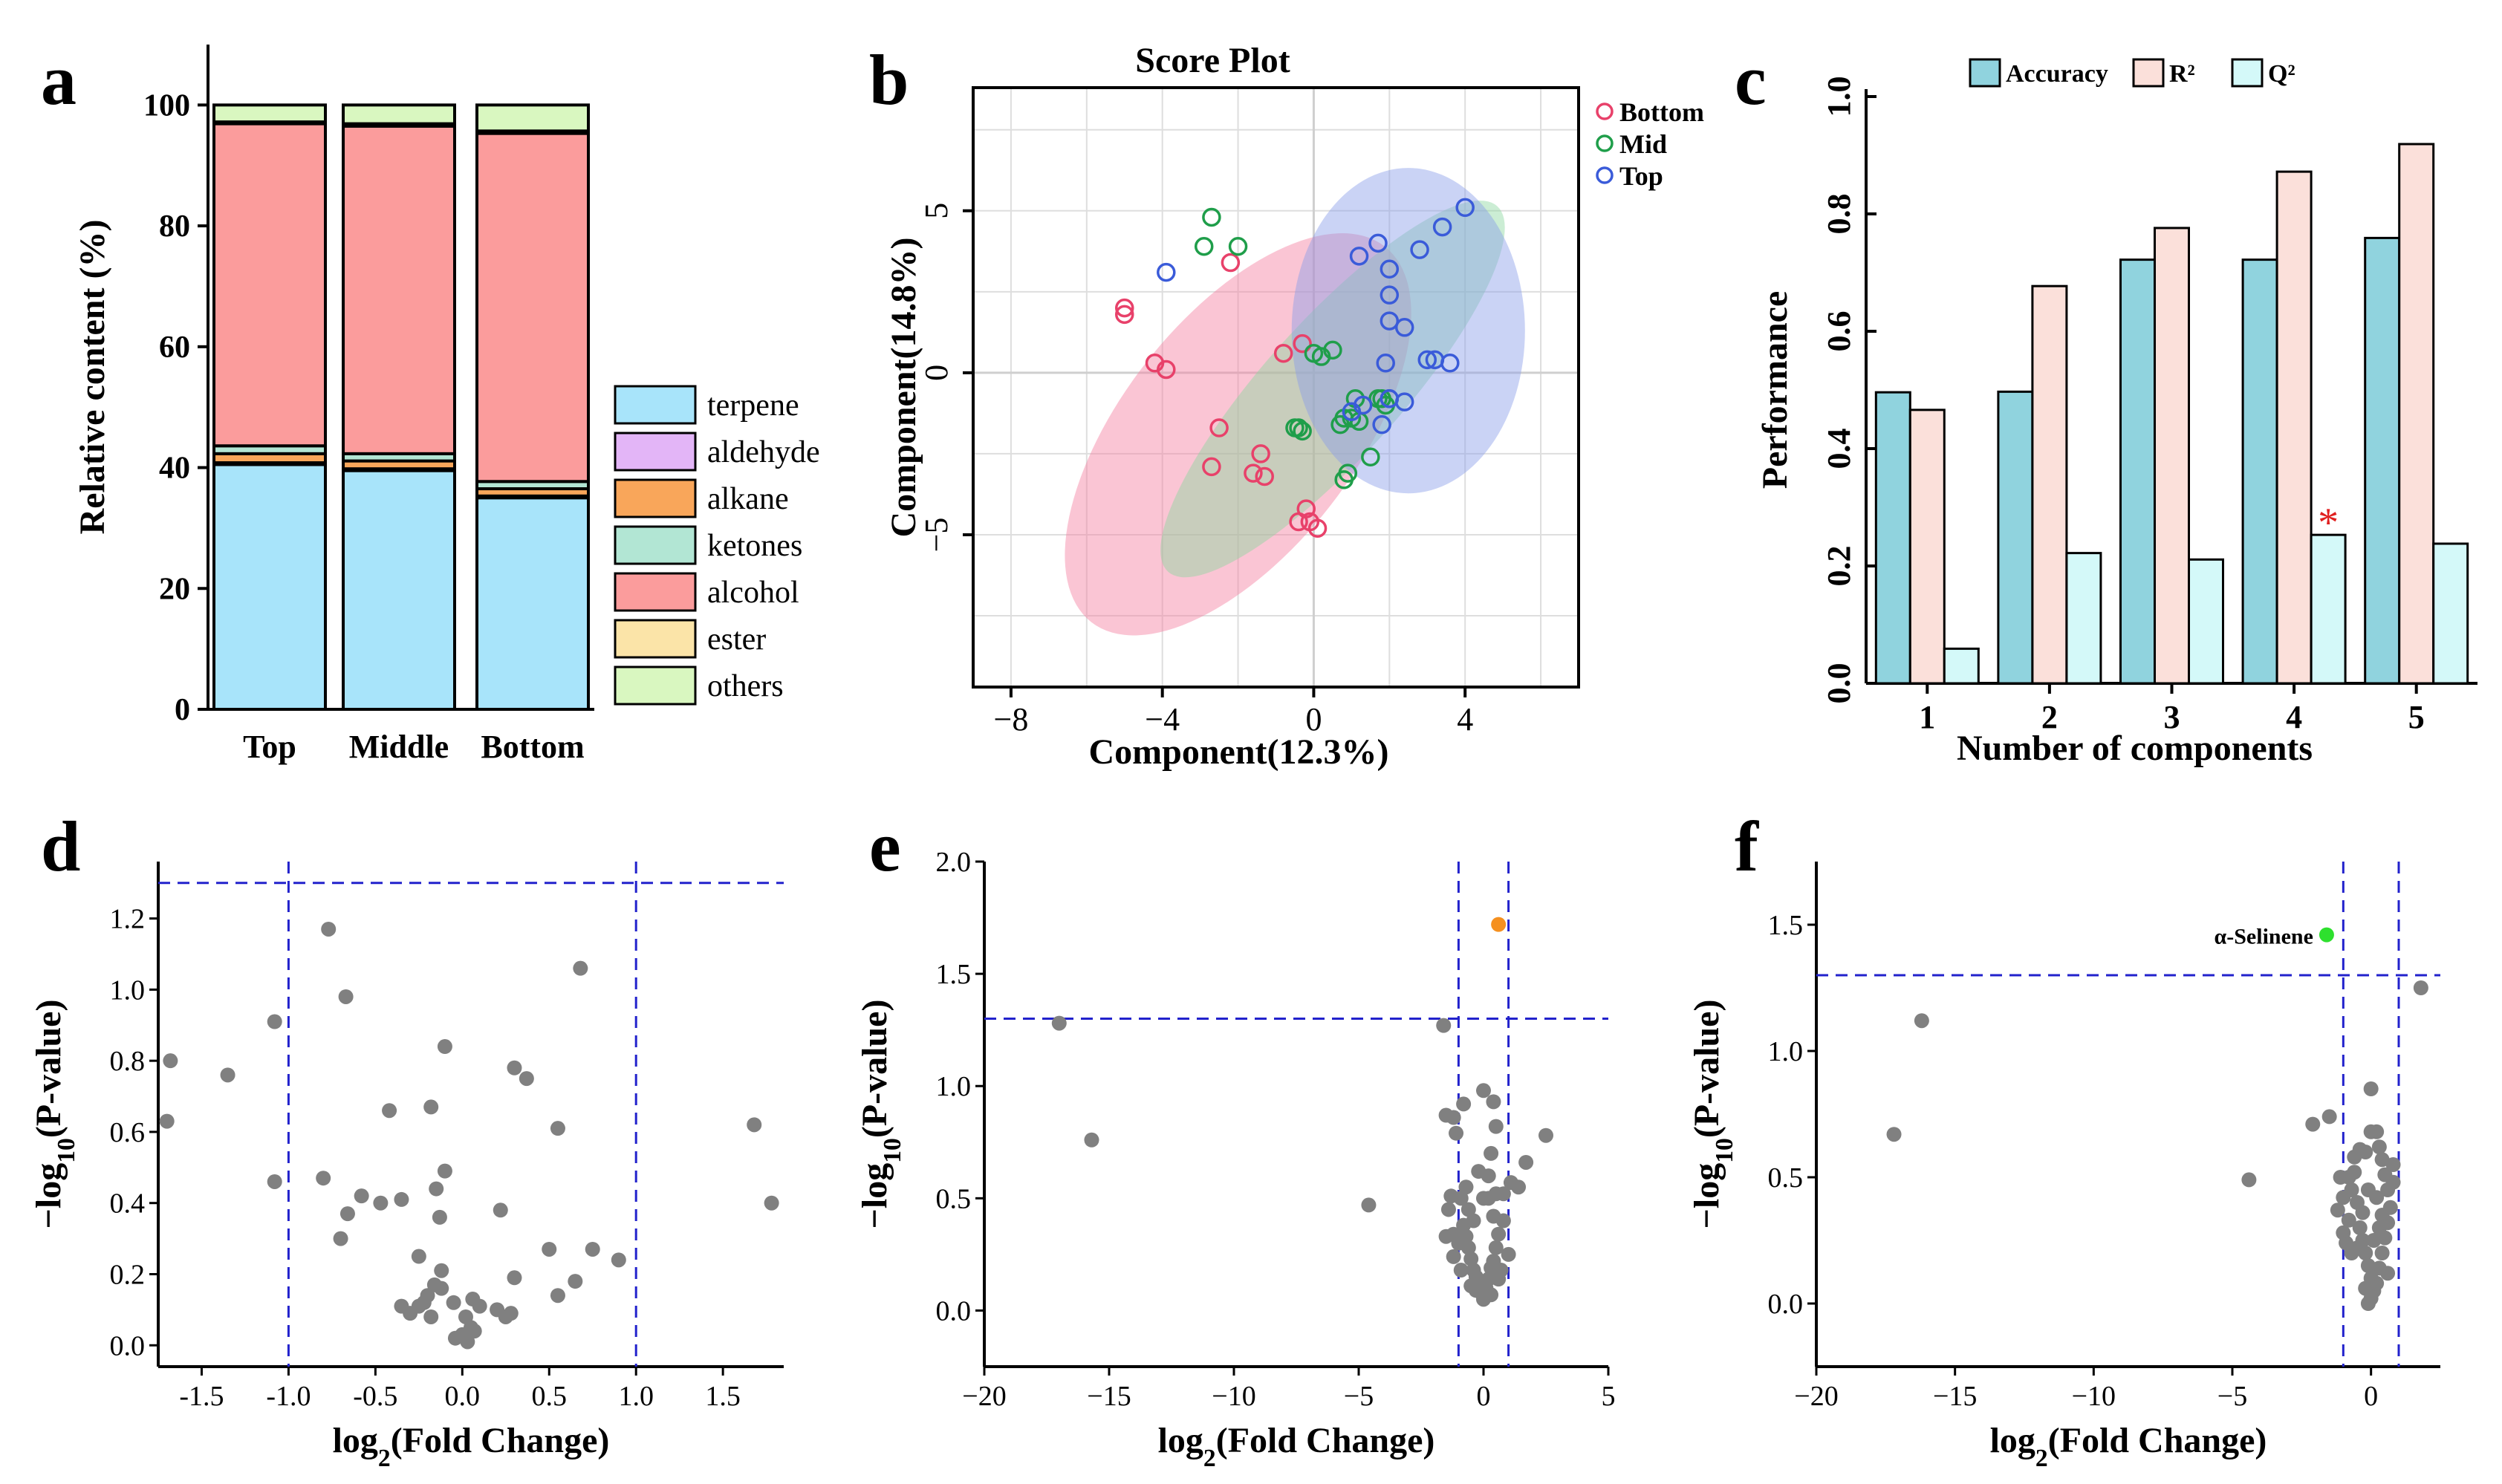 The image size is (2502, 1484). I want to click on confidence-ellipse-Mid, so click(1332, 390).